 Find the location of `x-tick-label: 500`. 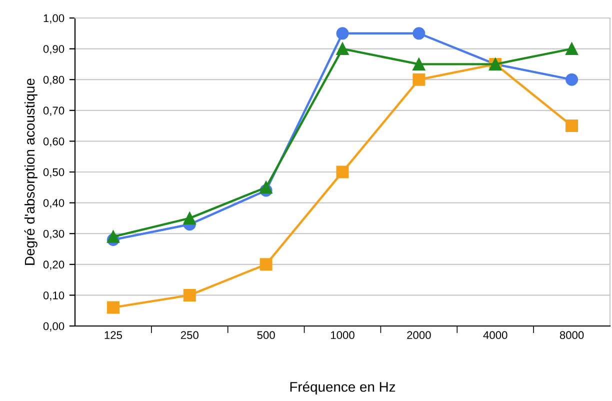

x-tick-label: 500 is located at coordinates (266, 335).